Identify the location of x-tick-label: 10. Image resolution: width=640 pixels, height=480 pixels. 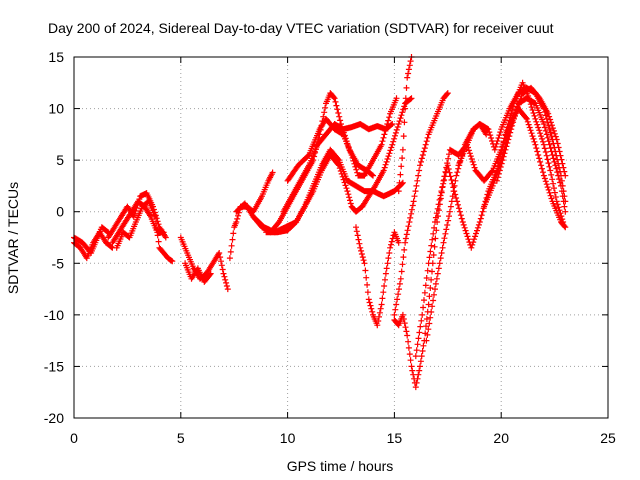
(288, 438).